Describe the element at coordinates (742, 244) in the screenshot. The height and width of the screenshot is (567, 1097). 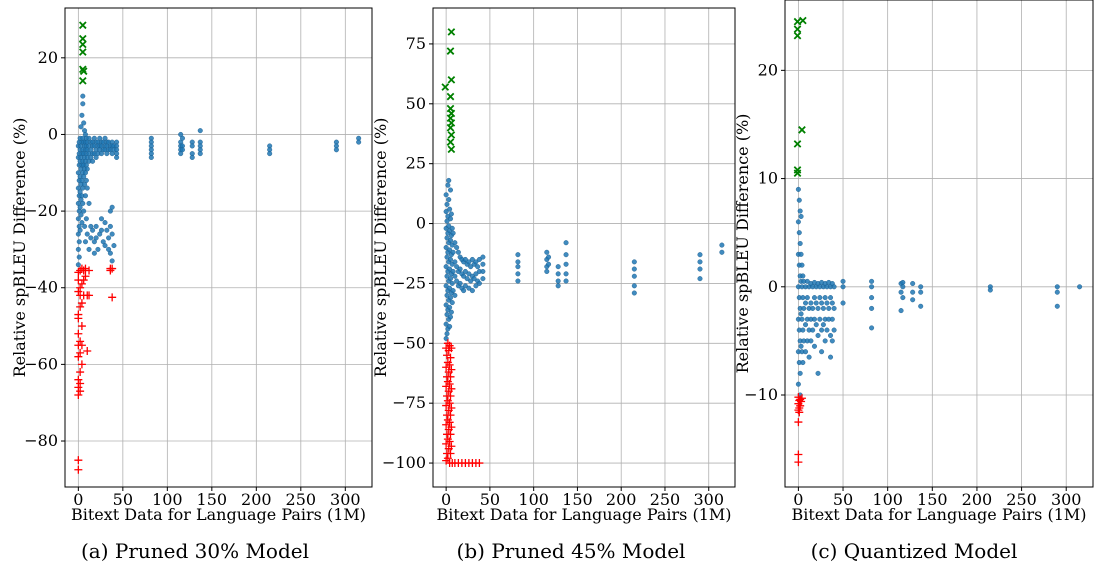
I see `y-axis-label: Relative spBLEU Difference (%)` at that location.